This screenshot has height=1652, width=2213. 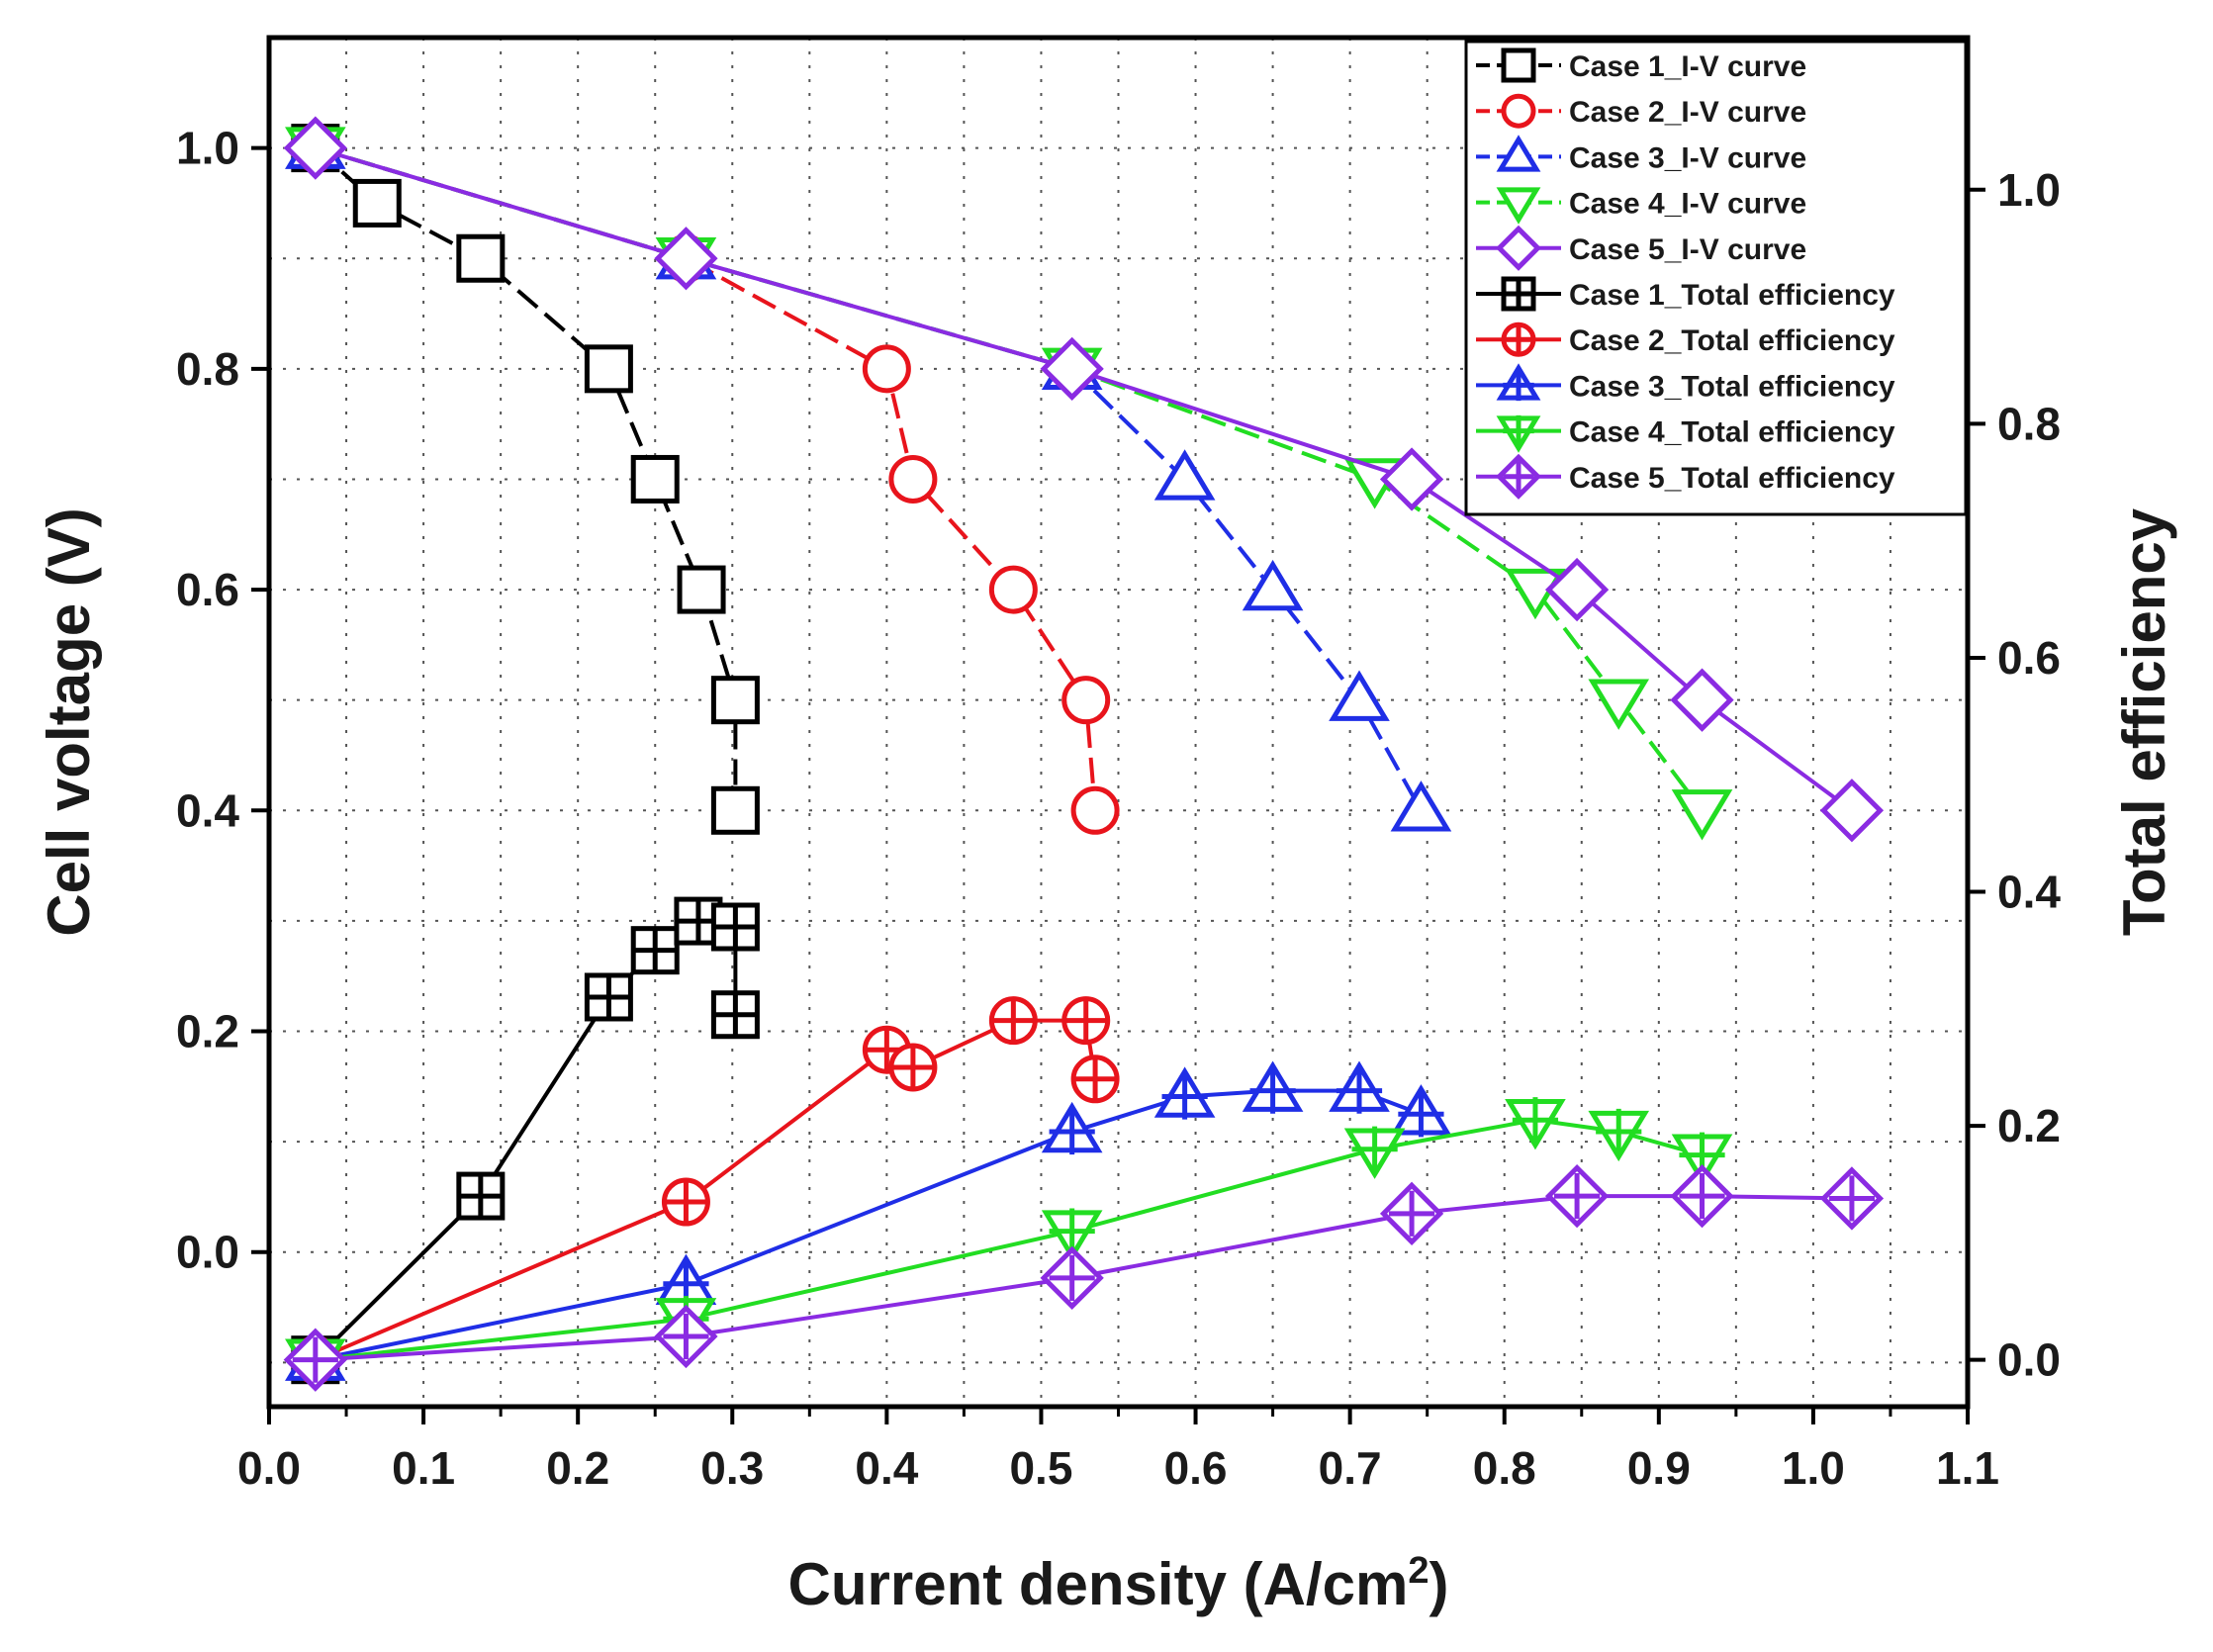 I want to click on legend-label: Case 3_I-V curve, so click(x=1687, y=158).